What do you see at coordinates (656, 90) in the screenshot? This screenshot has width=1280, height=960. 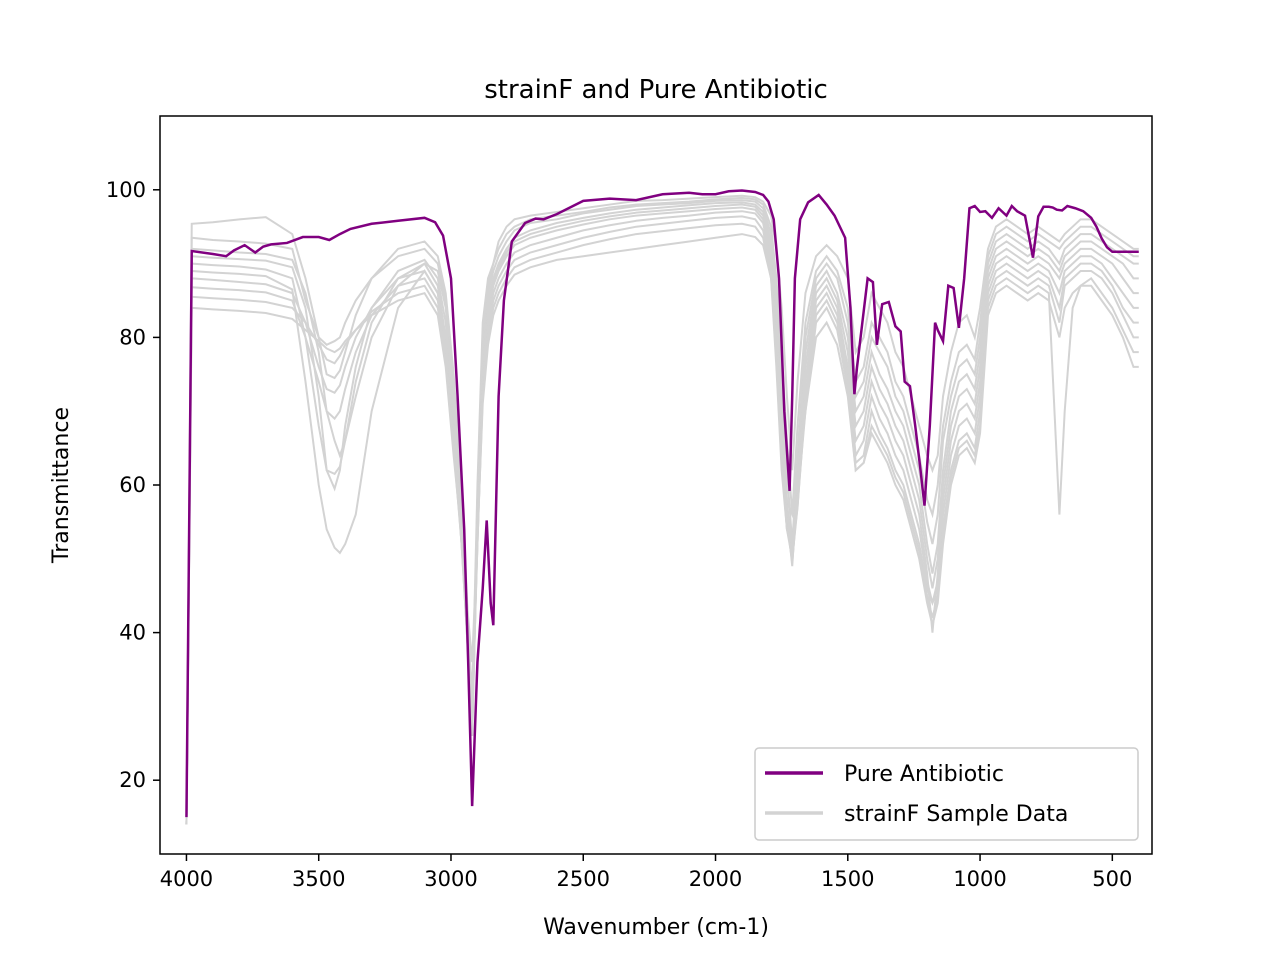 I see `chart-title: strainF and Pure Antibiotic` at bounding box center [656, 90].